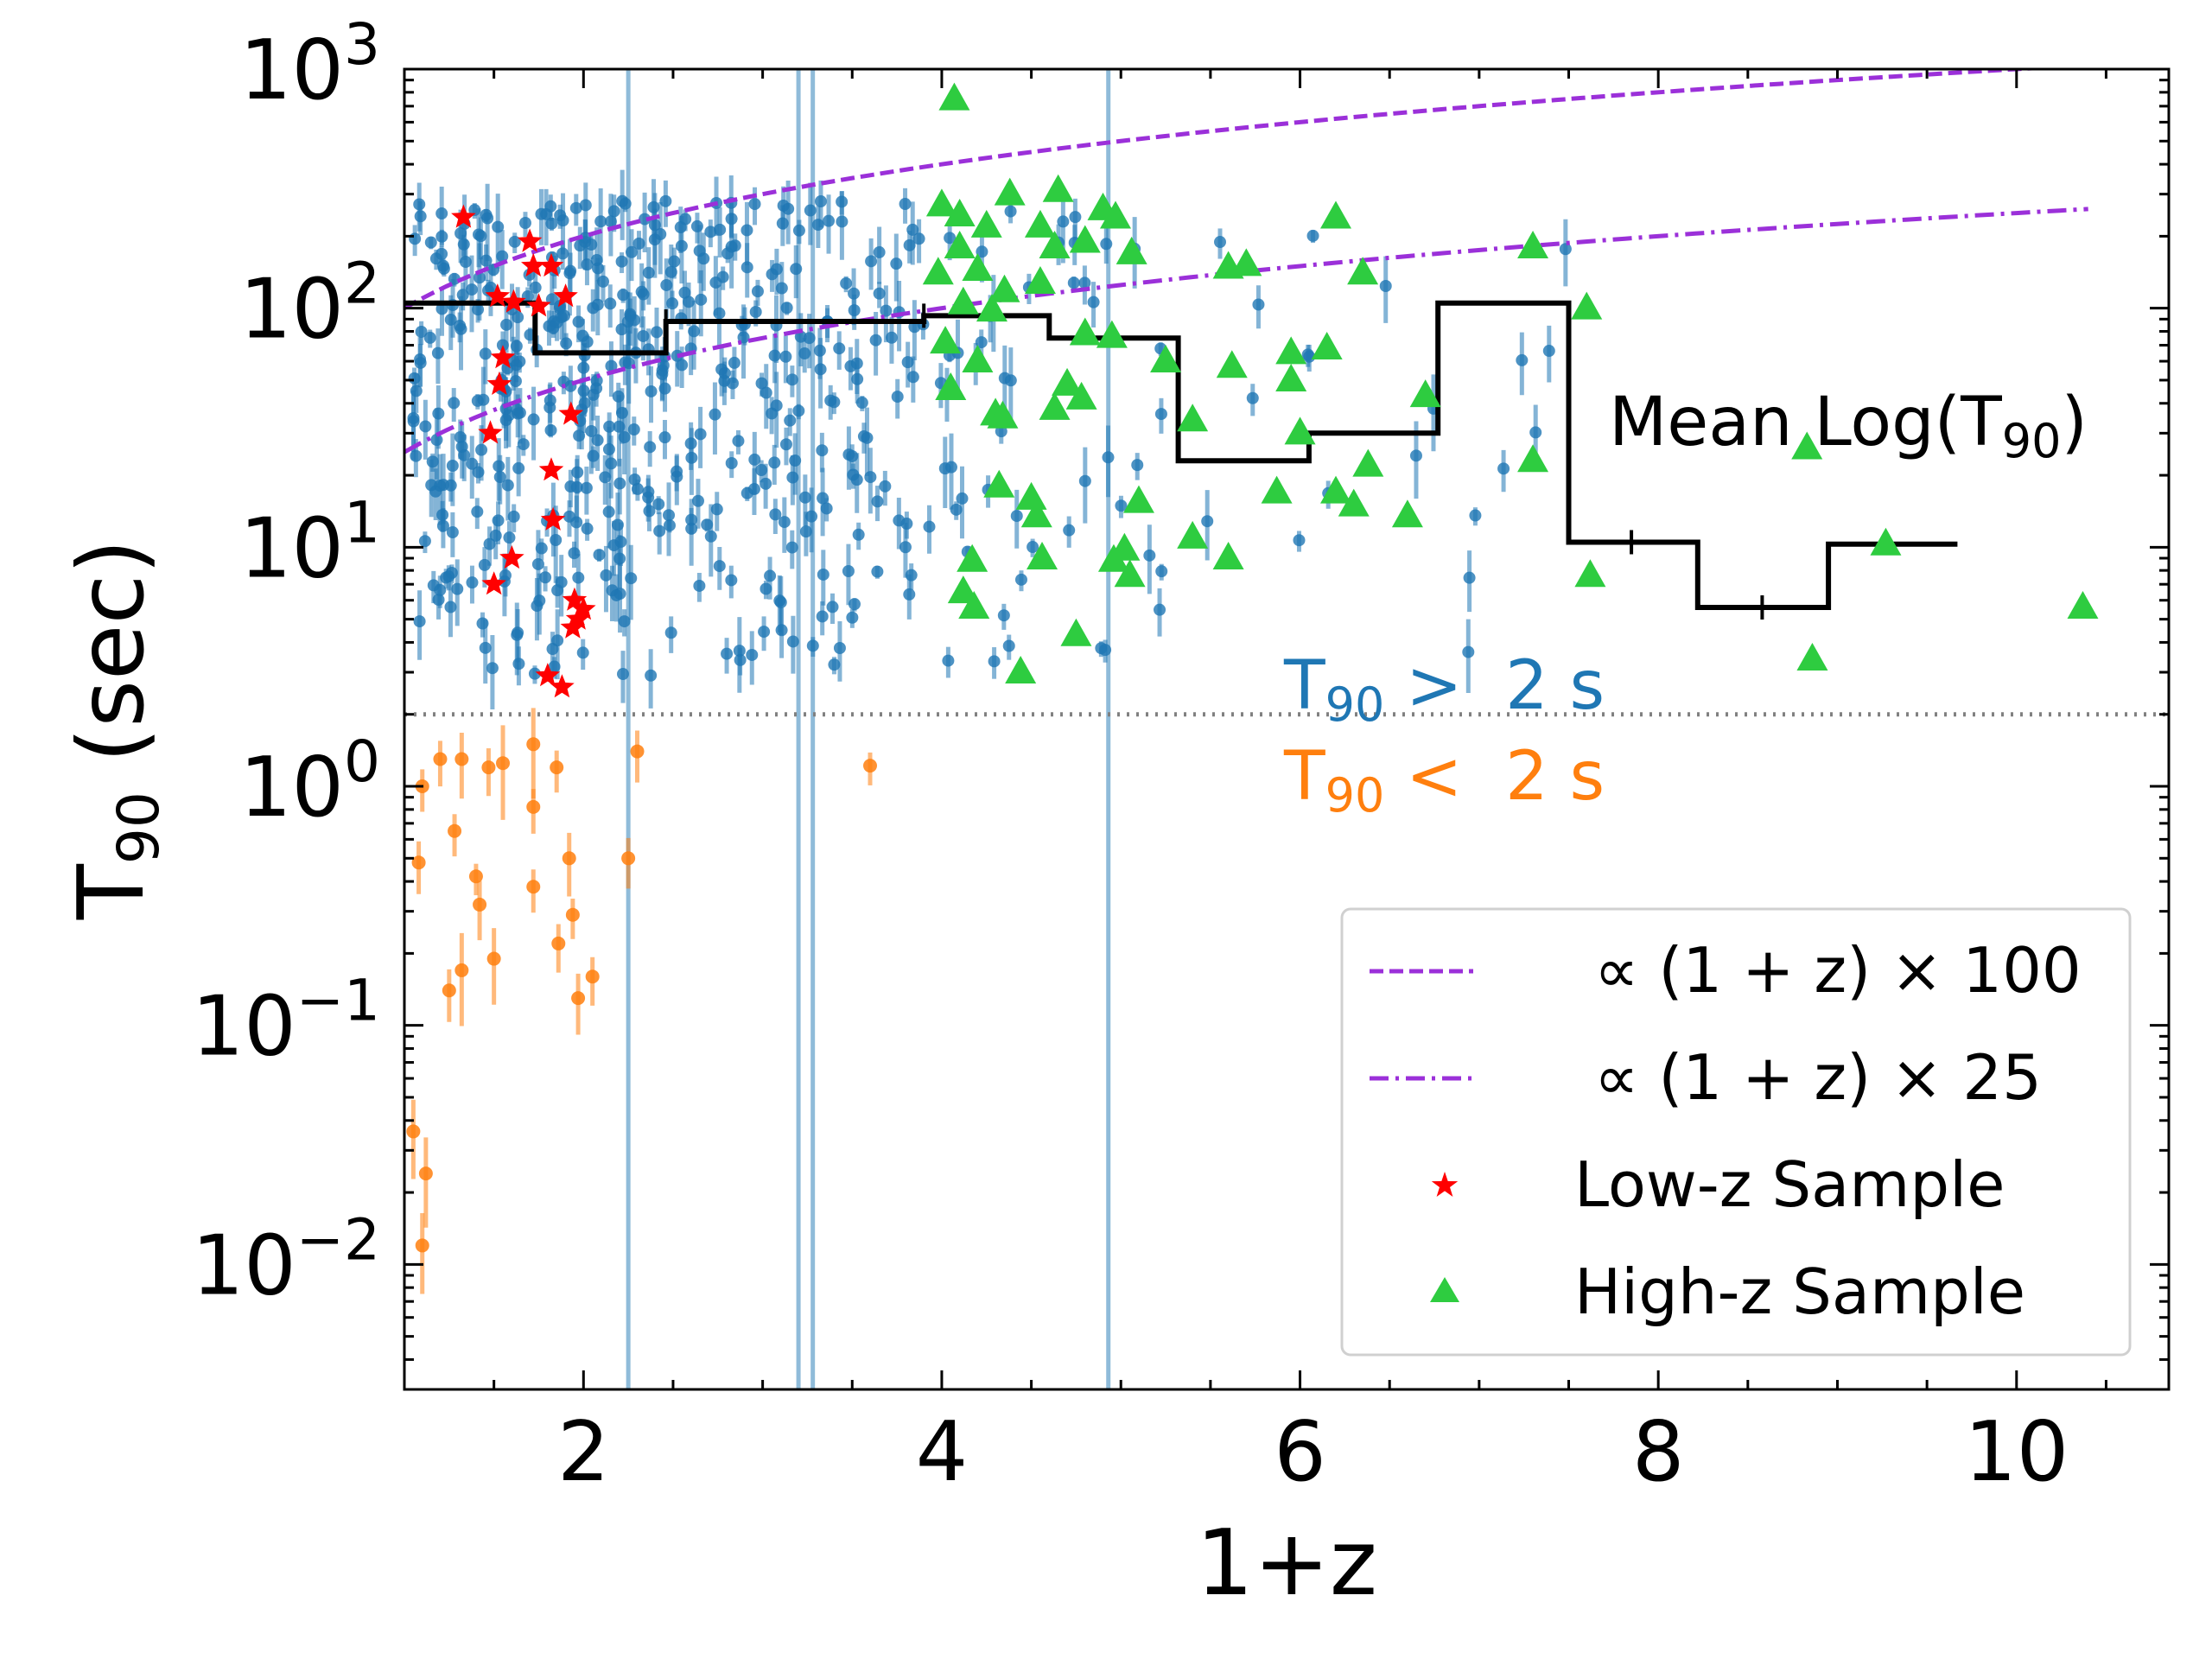  Describe the element at coordinates (1445, 1184) in the screenshot. I see `legend-swatch-star` at that location.